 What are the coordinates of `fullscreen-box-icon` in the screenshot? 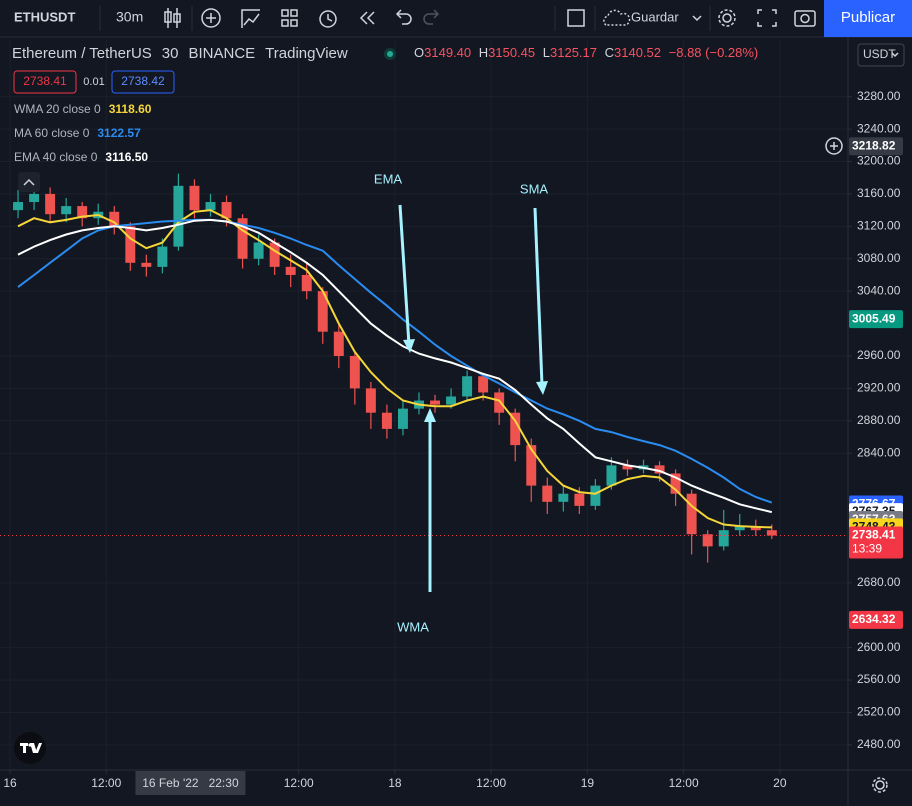 It's located at (576, 18).